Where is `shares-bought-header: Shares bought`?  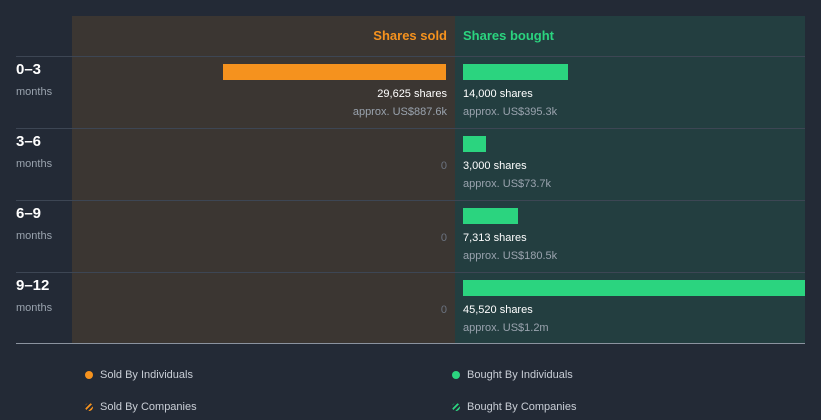 shares-bought-header: Shares bought is located at coordinates (509, 35).